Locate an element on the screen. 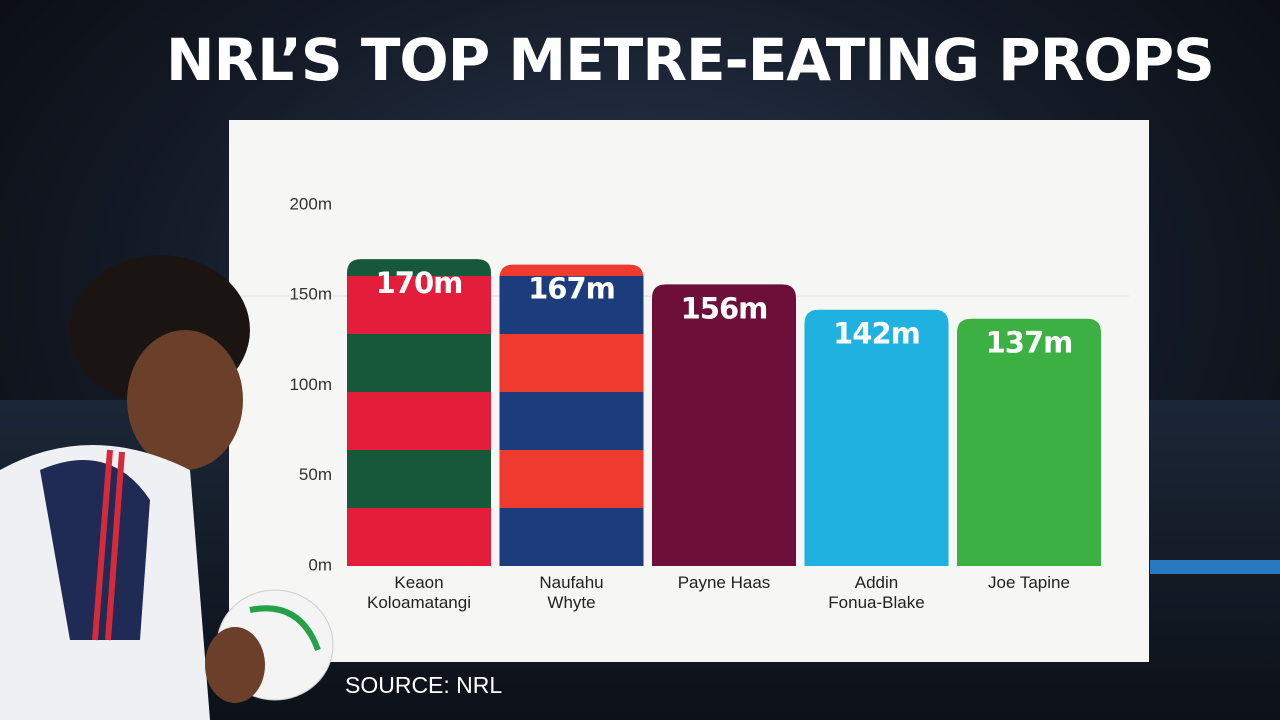  y-tick-label: 100m is located at coordinates (310, 384).